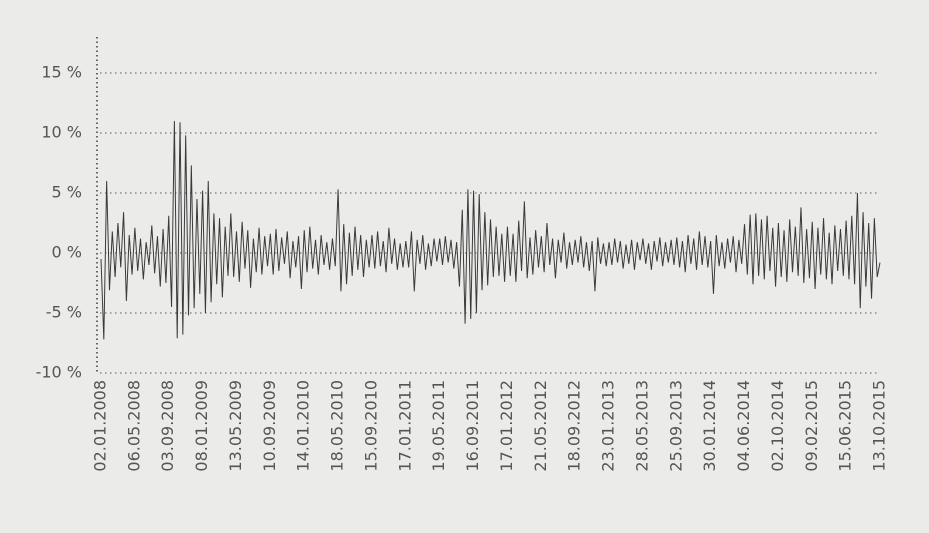 The height and width of the screenshot is (533, 929). I want to click on x-tick-label: 18.05.2010, so click(337, 426).